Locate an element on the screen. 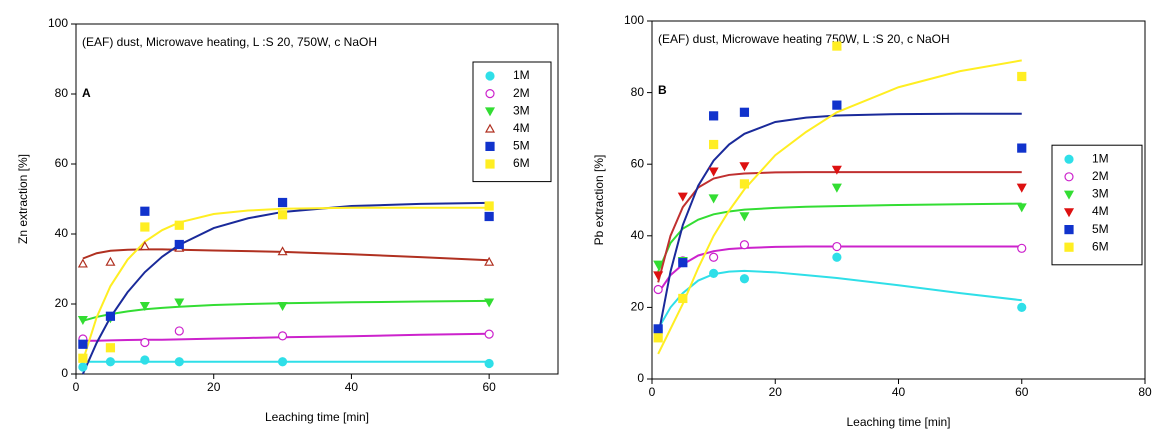 This screenshot has width=1153, height=438. panel-label: B is located at coordinates (662, 90).